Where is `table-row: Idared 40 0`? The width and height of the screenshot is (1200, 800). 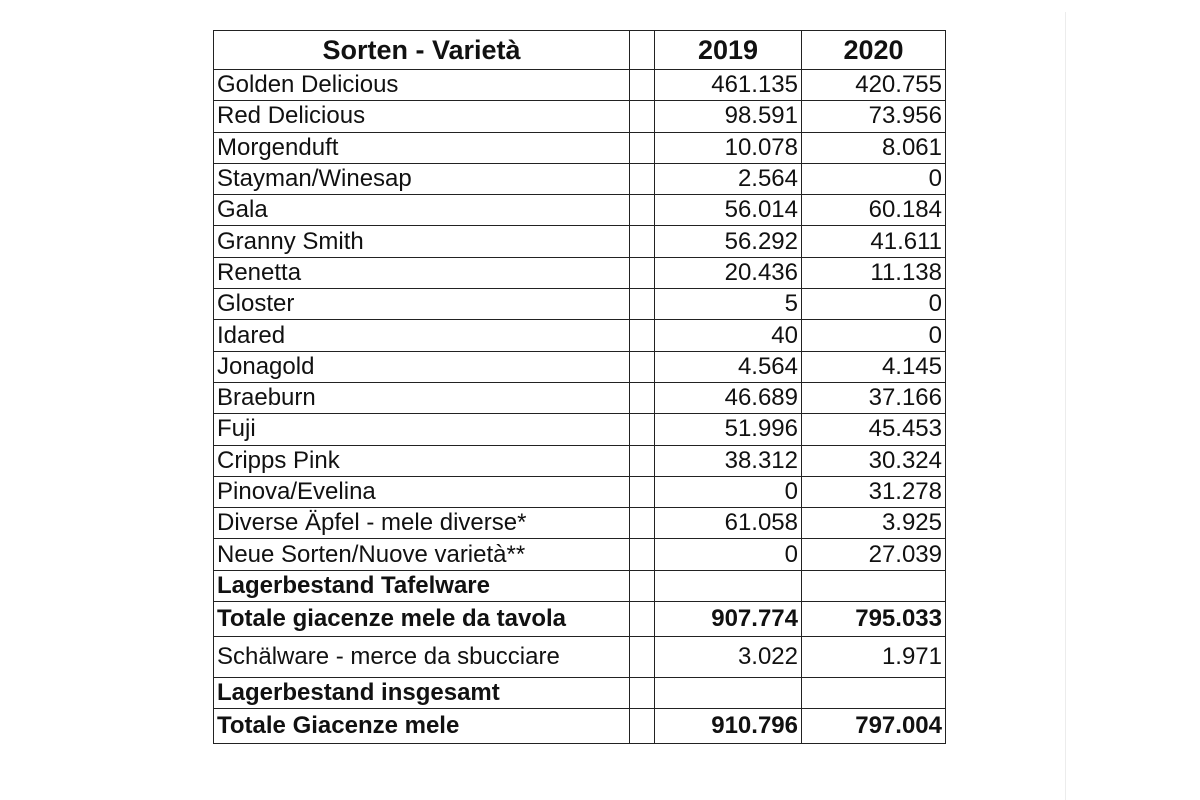 table-row: Idared 40 0 is located at coordinates (579, 335).